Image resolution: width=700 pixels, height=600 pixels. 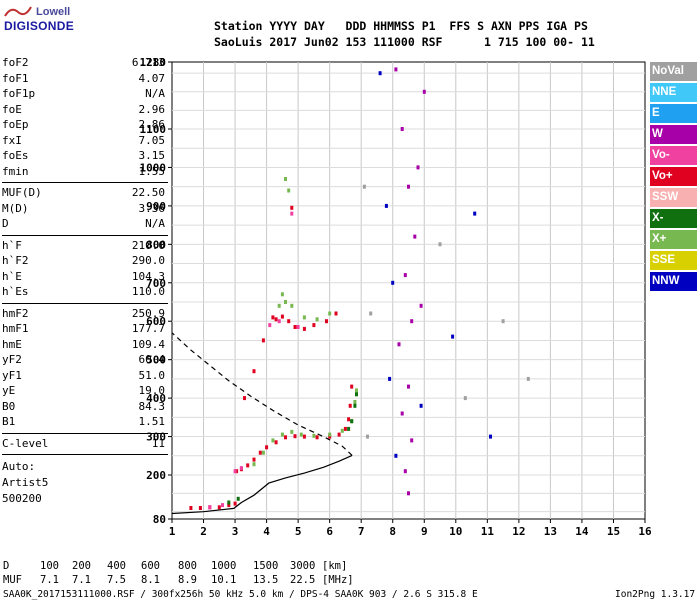 What do you see at coordinates (152, 406) in the screenshot?
I see `param-value: 84.3` at bounding box center [152, 406].